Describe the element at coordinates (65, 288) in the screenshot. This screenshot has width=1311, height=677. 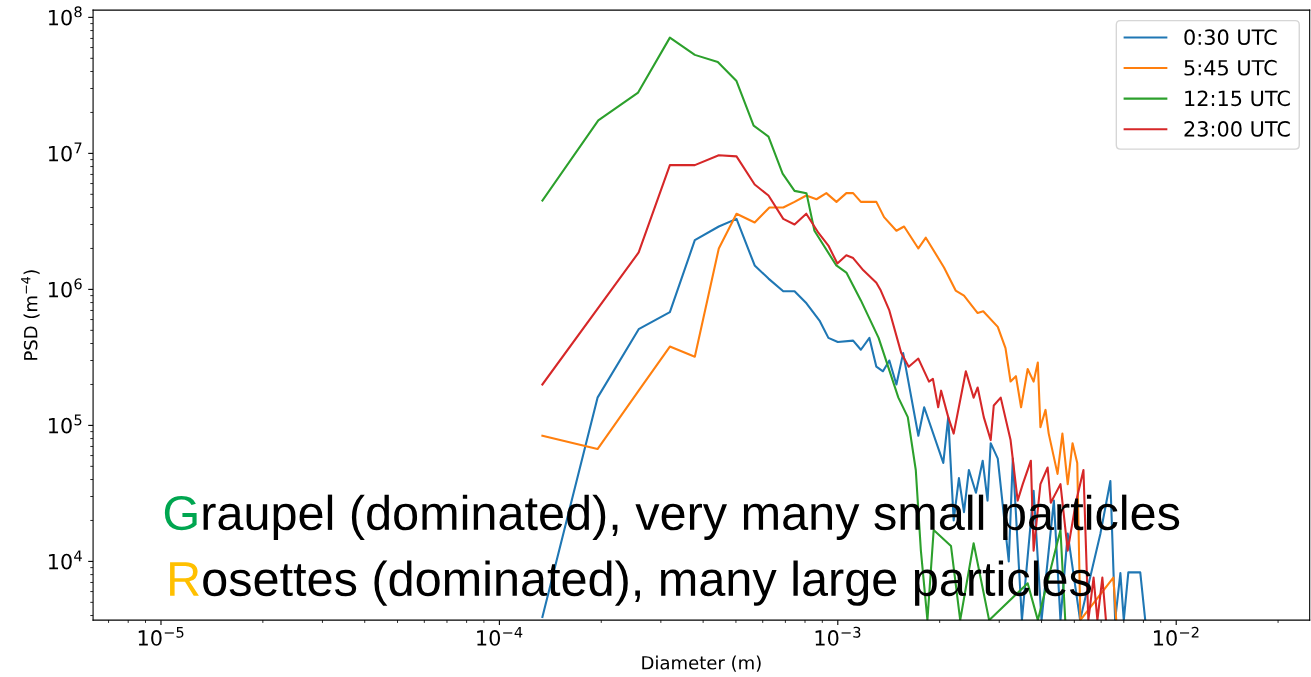
I see `y-tick-label: 10$^{6}$` at that location.